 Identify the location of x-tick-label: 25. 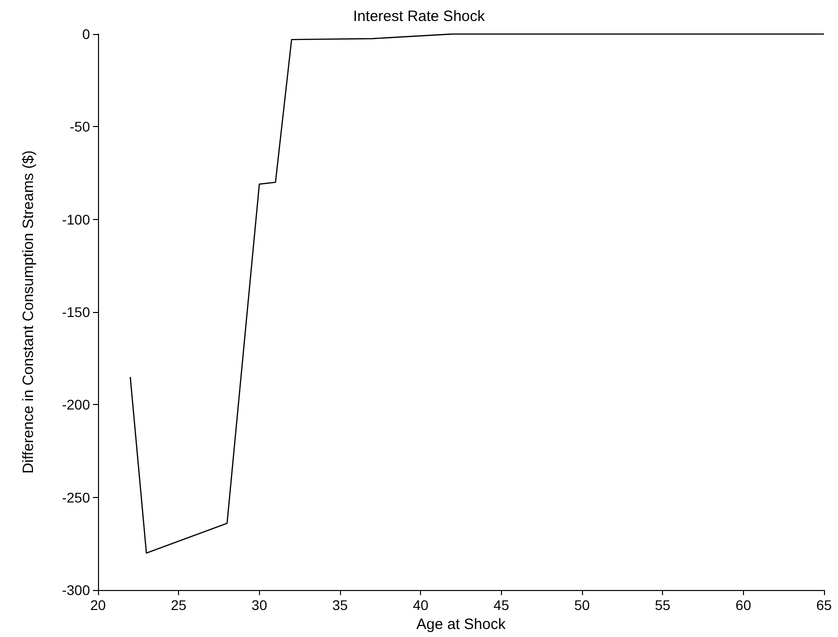
(178, 605).